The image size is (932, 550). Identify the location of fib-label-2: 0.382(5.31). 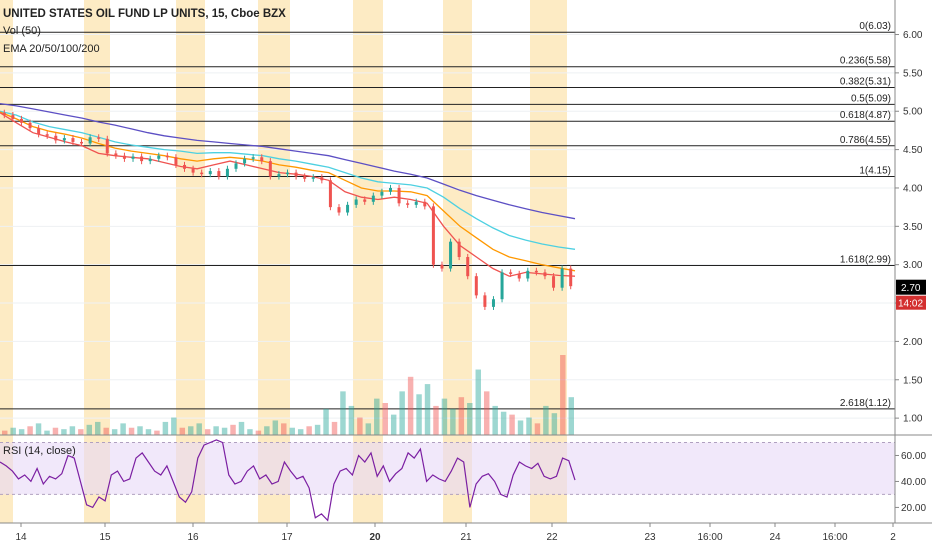
(865, 81).